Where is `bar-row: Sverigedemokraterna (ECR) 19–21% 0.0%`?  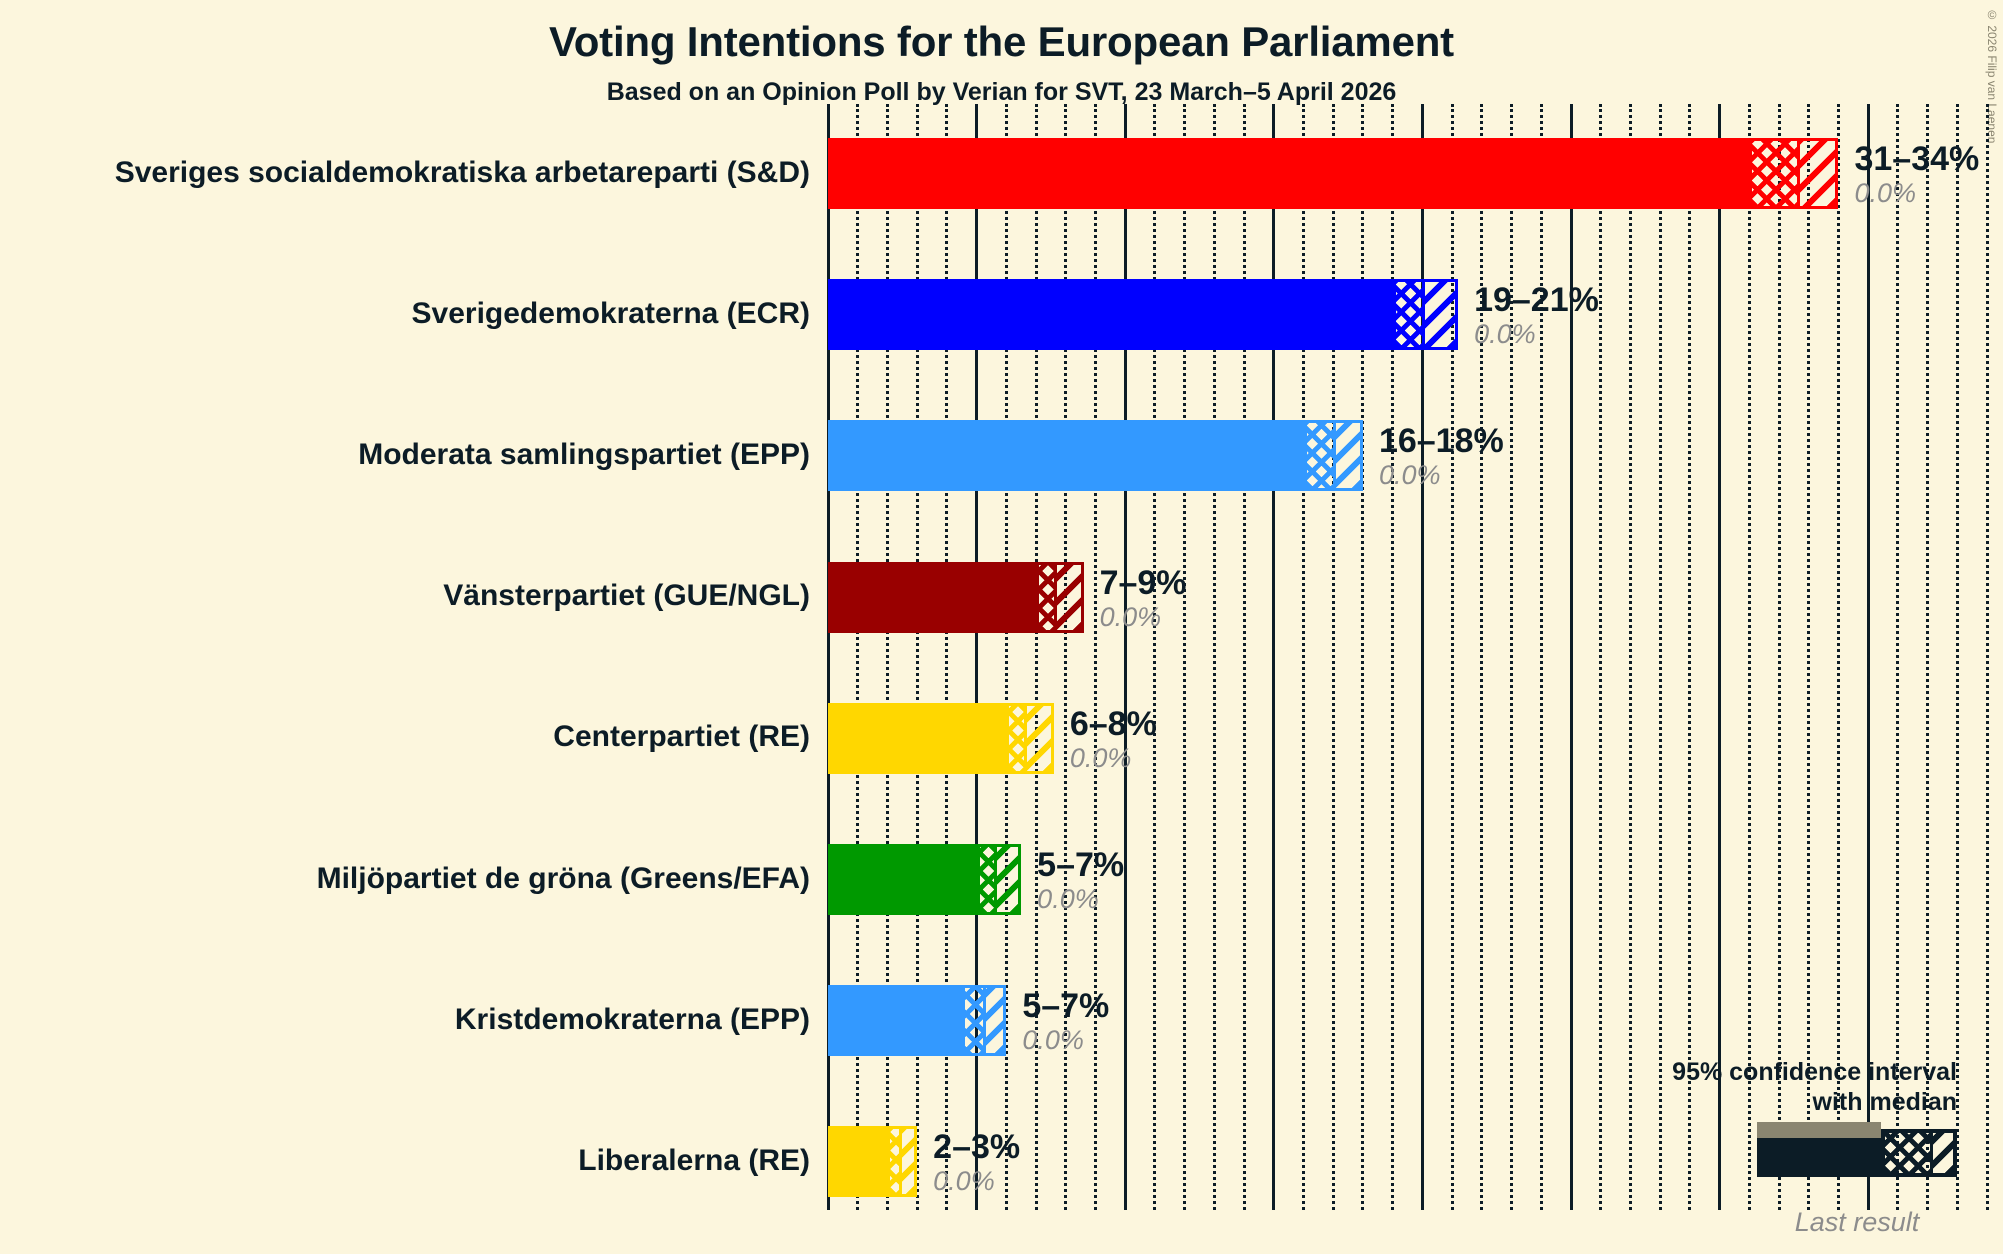
bar-row: Sverigedemokraterna (ECR) 19–21% 0.0% is located at coordinates (1001, 315).